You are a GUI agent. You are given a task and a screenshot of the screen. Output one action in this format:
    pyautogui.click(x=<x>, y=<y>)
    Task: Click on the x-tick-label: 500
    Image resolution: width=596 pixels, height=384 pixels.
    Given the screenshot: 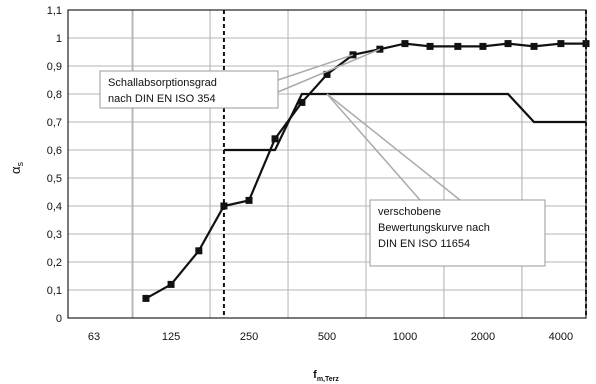 What is the action you would take?
    pyautogui.click(x=327, y=337)
    